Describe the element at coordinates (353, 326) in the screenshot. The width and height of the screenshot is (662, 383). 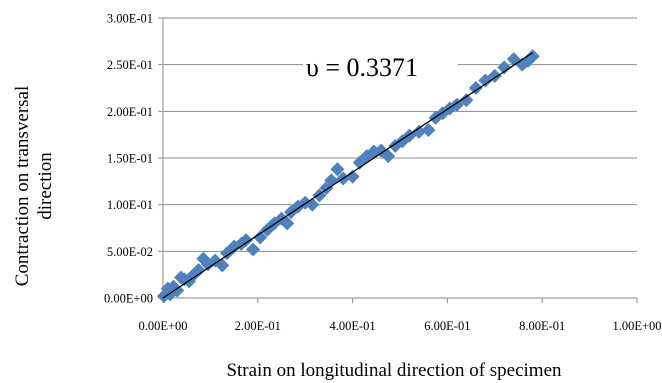
I see `x-tick-label: 4.00E-01` at that location.